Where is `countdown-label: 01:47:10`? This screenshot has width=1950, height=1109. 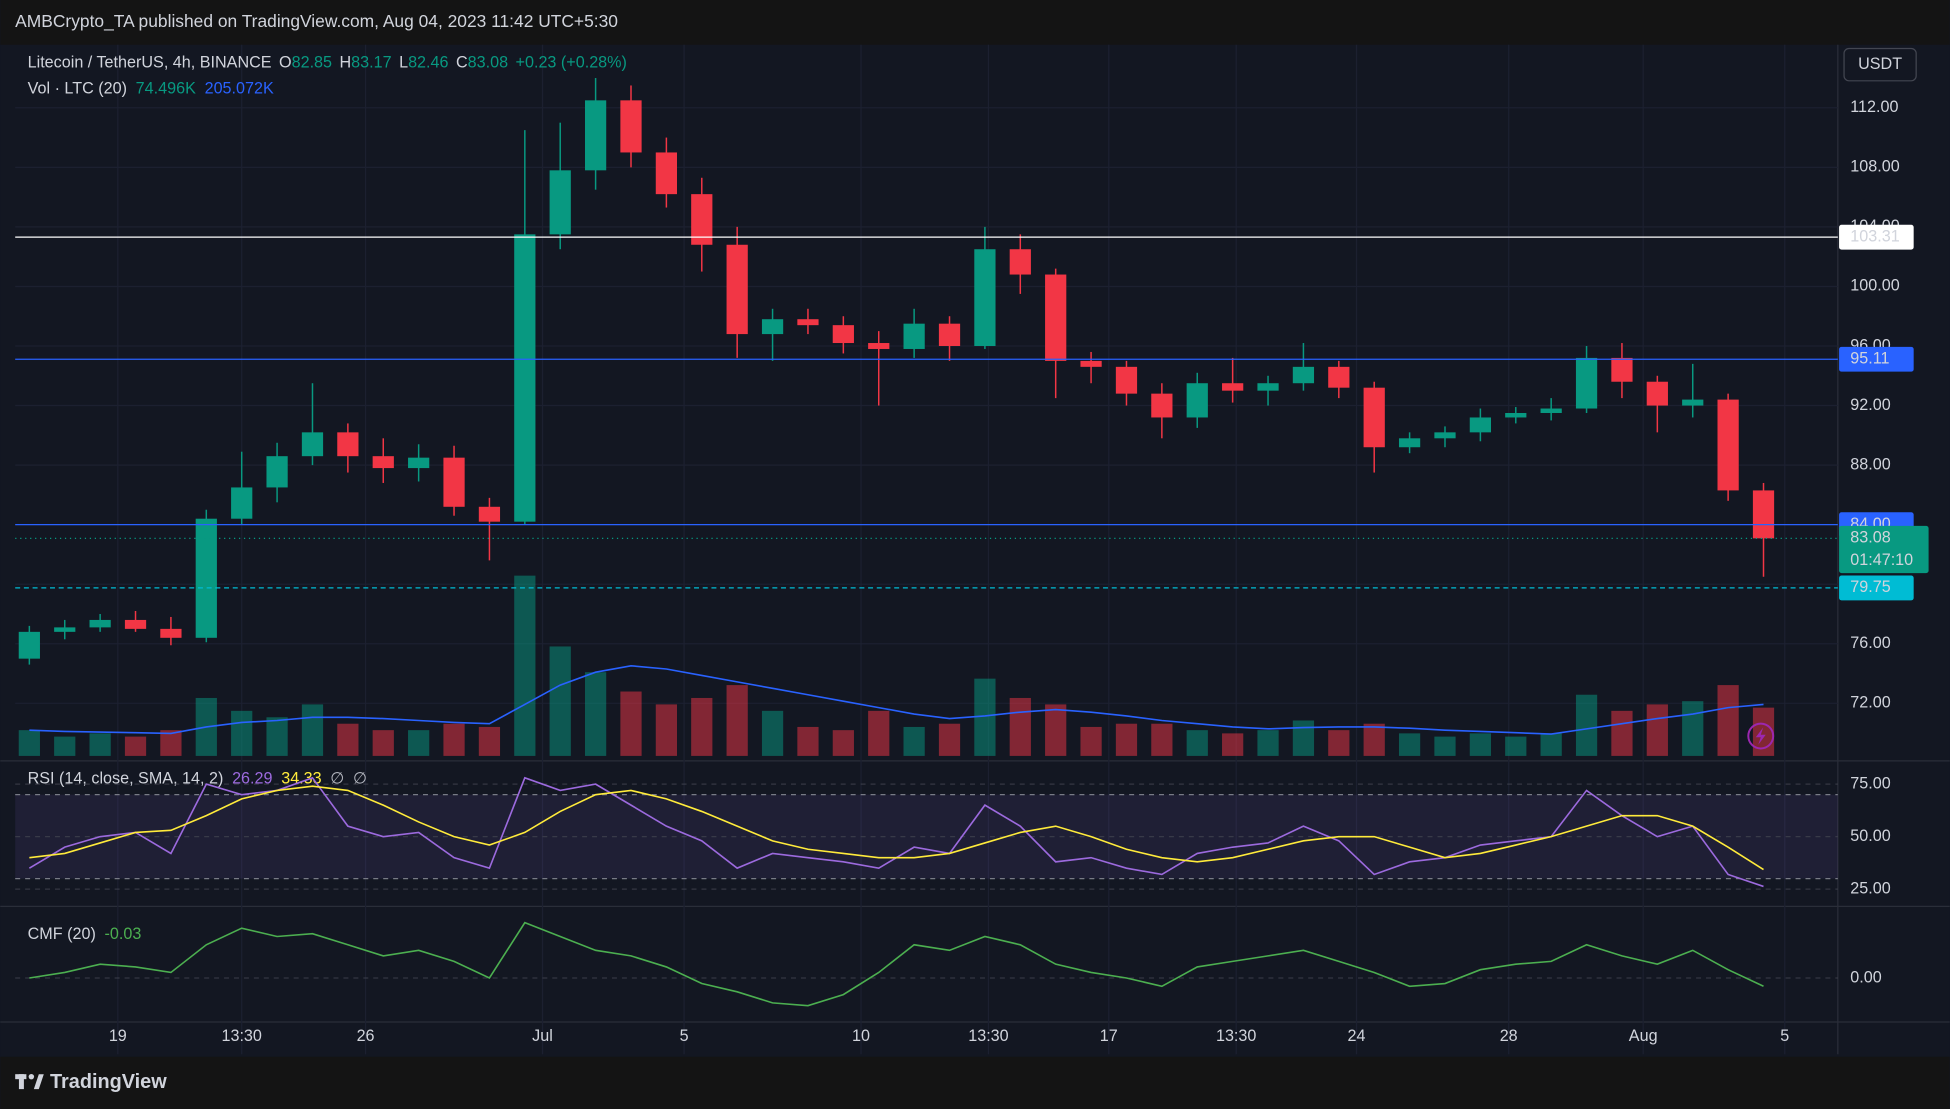 countdown-label: 01:47:10 is located at coordinates (1881, 560).